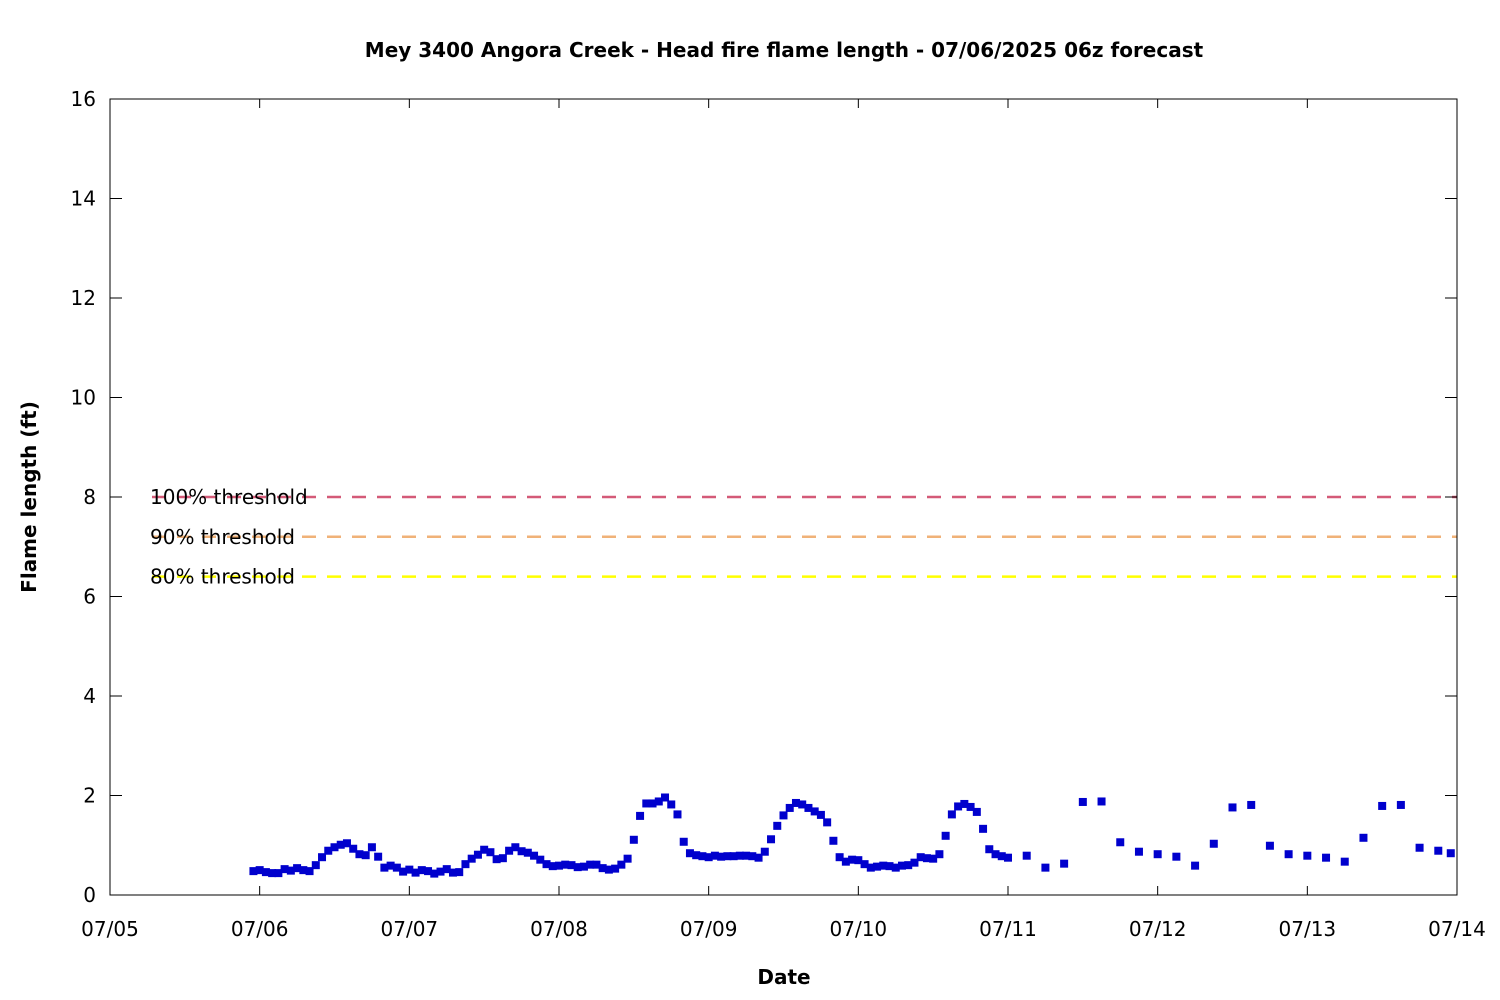 Image resolution: width=1500 pixels, height=1000 pixels. Describe the element at coordinates (229, 497) in the screenshot. I see `threshold-label: 100% threshold` at that location.